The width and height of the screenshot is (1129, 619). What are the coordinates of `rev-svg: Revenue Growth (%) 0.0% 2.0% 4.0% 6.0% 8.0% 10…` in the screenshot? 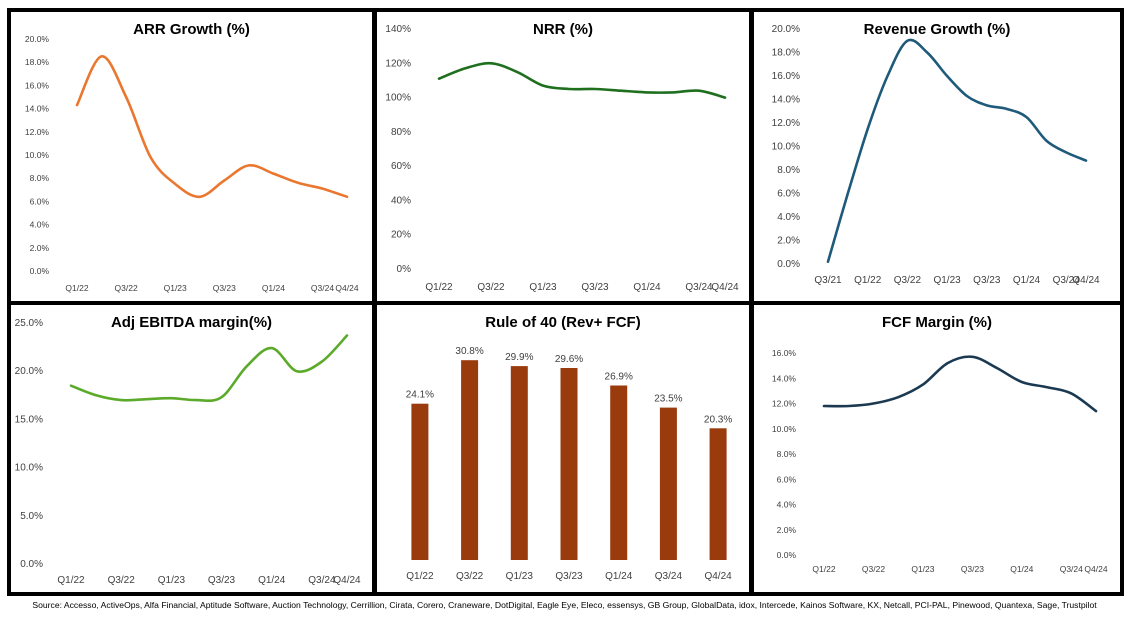 It's located at (936, 153).